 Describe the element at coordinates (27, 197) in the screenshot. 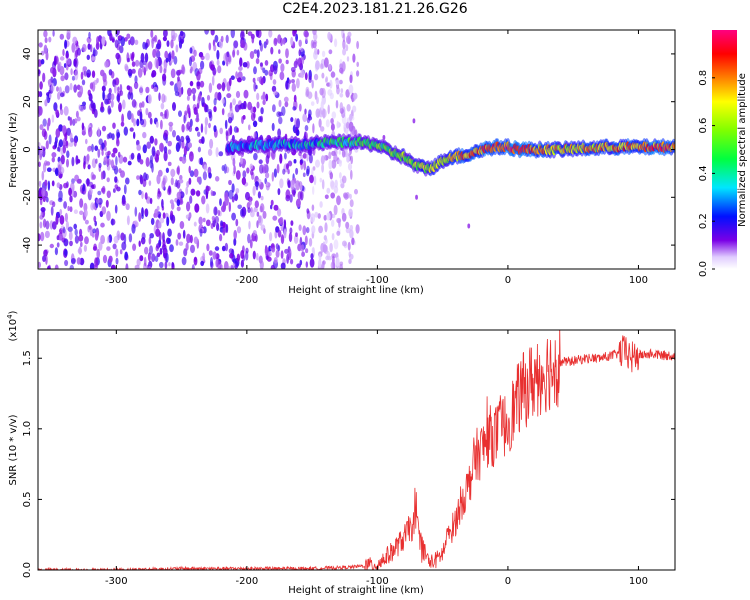

I see `y-tick-label: -20` at that location.